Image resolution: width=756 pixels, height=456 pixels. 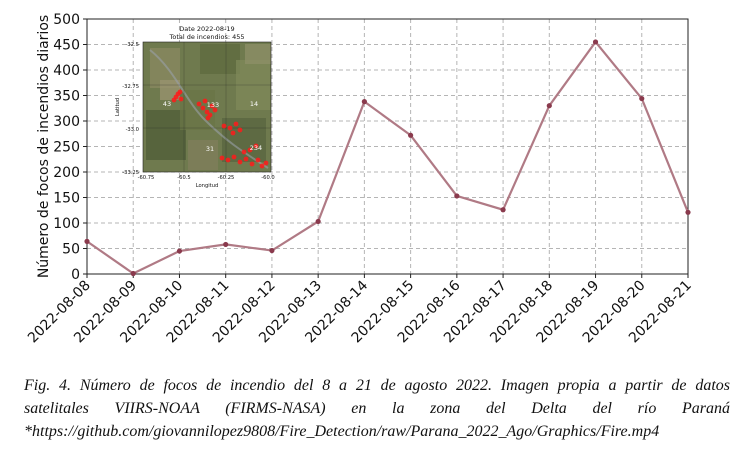 I want to click on y-tick-label-7: 350, so click(x=66, y=97).